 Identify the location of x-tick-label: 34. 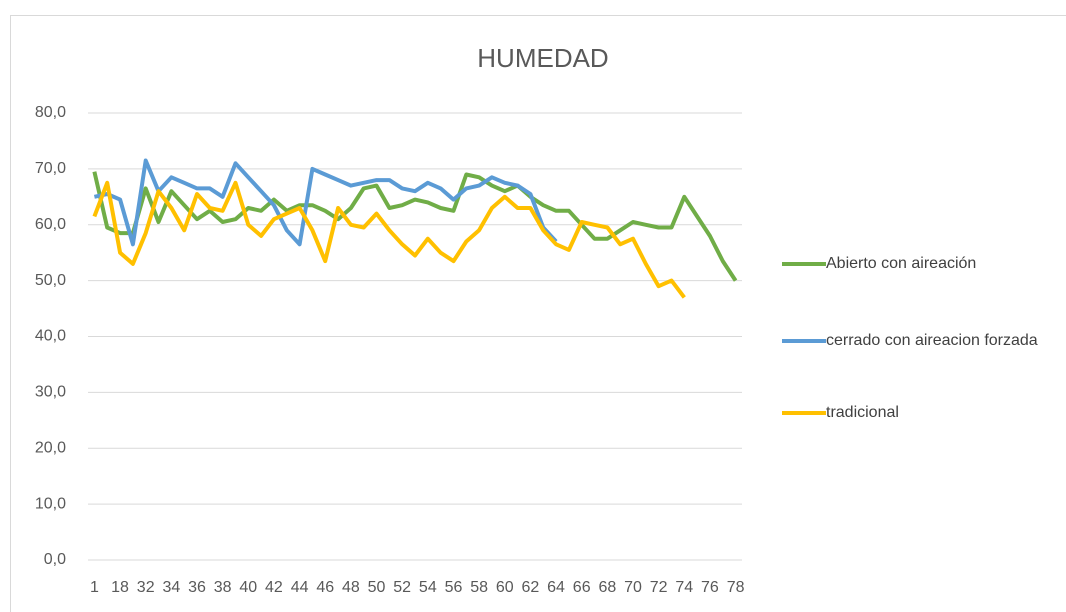
(171, 587).